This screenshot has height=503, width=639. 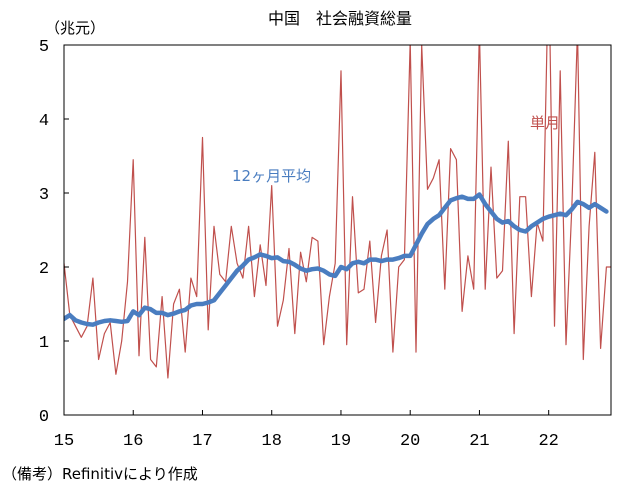 What do you see at coordinates (44, 47) in the screenshot?
I see `y-tick-label: 5` at bounding box center [44, 47].